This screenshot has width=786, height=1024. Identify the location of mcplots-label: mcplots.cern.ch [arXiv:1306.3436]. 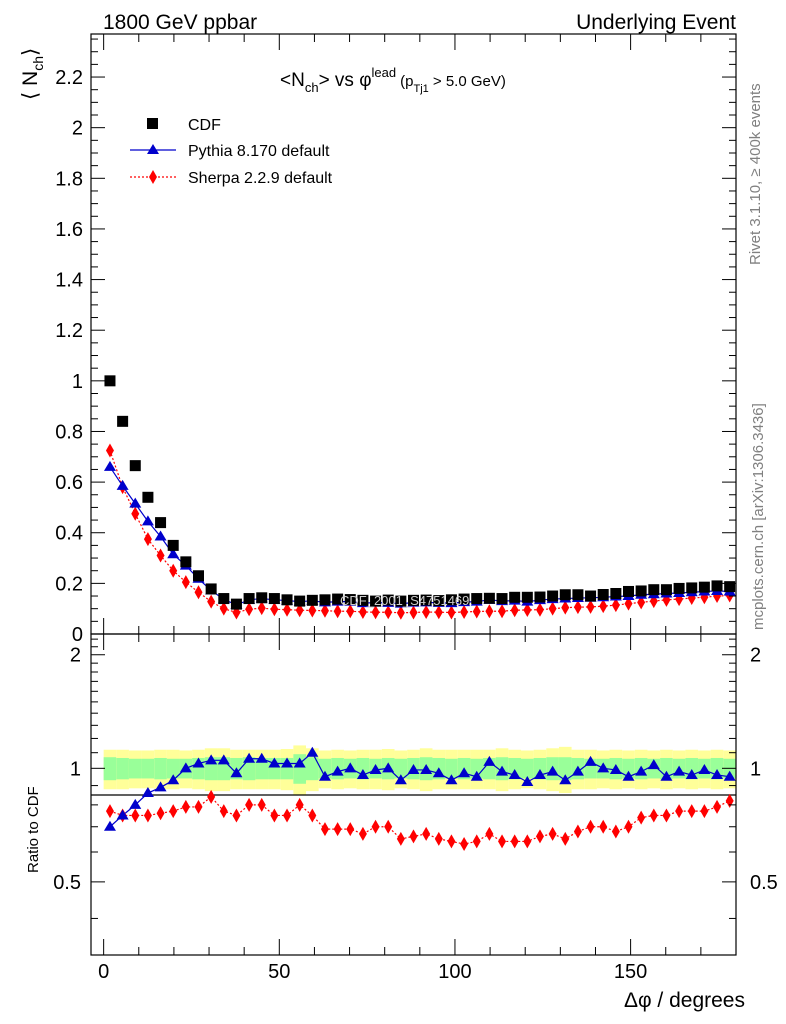
(758, 516).